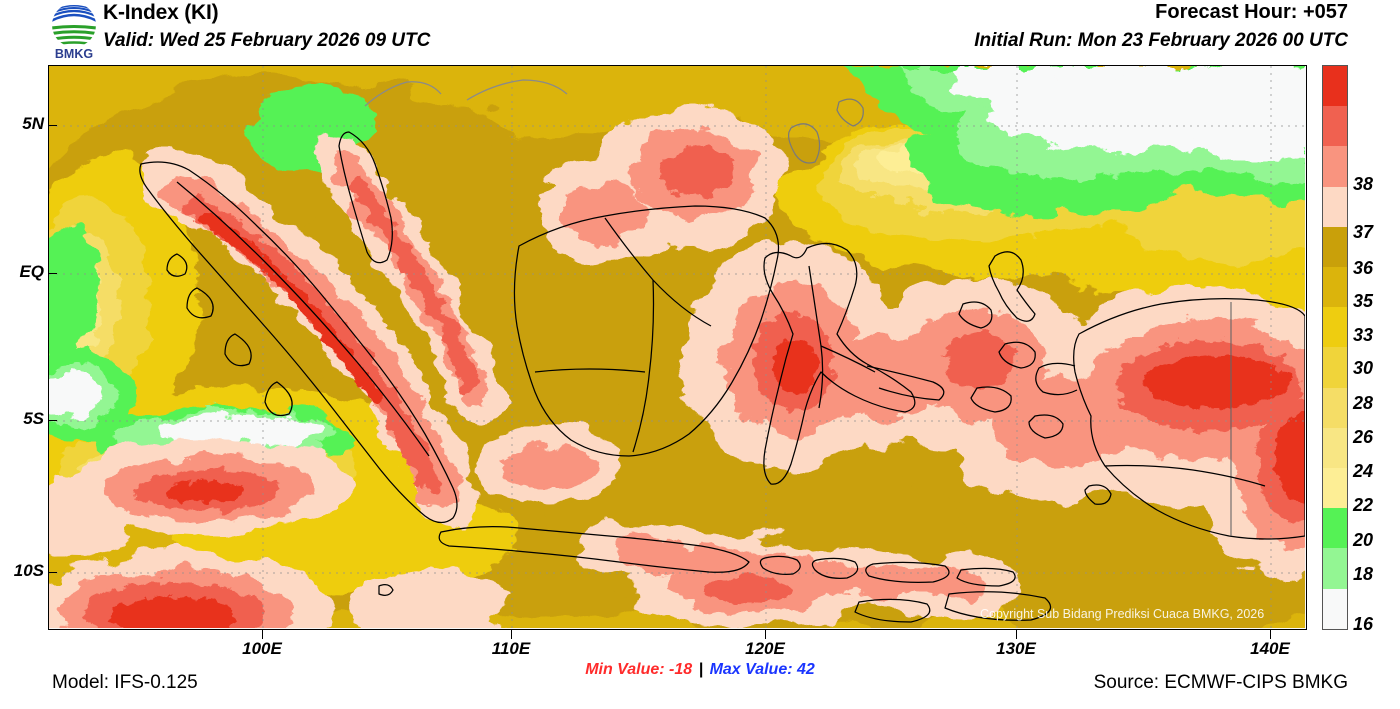 Image resolution: width=1400 pixels, height=709 pixels. Describe the element at coordinates (765, 648) in the screenshot. I see `lon-label-120e: 120E` at that location.